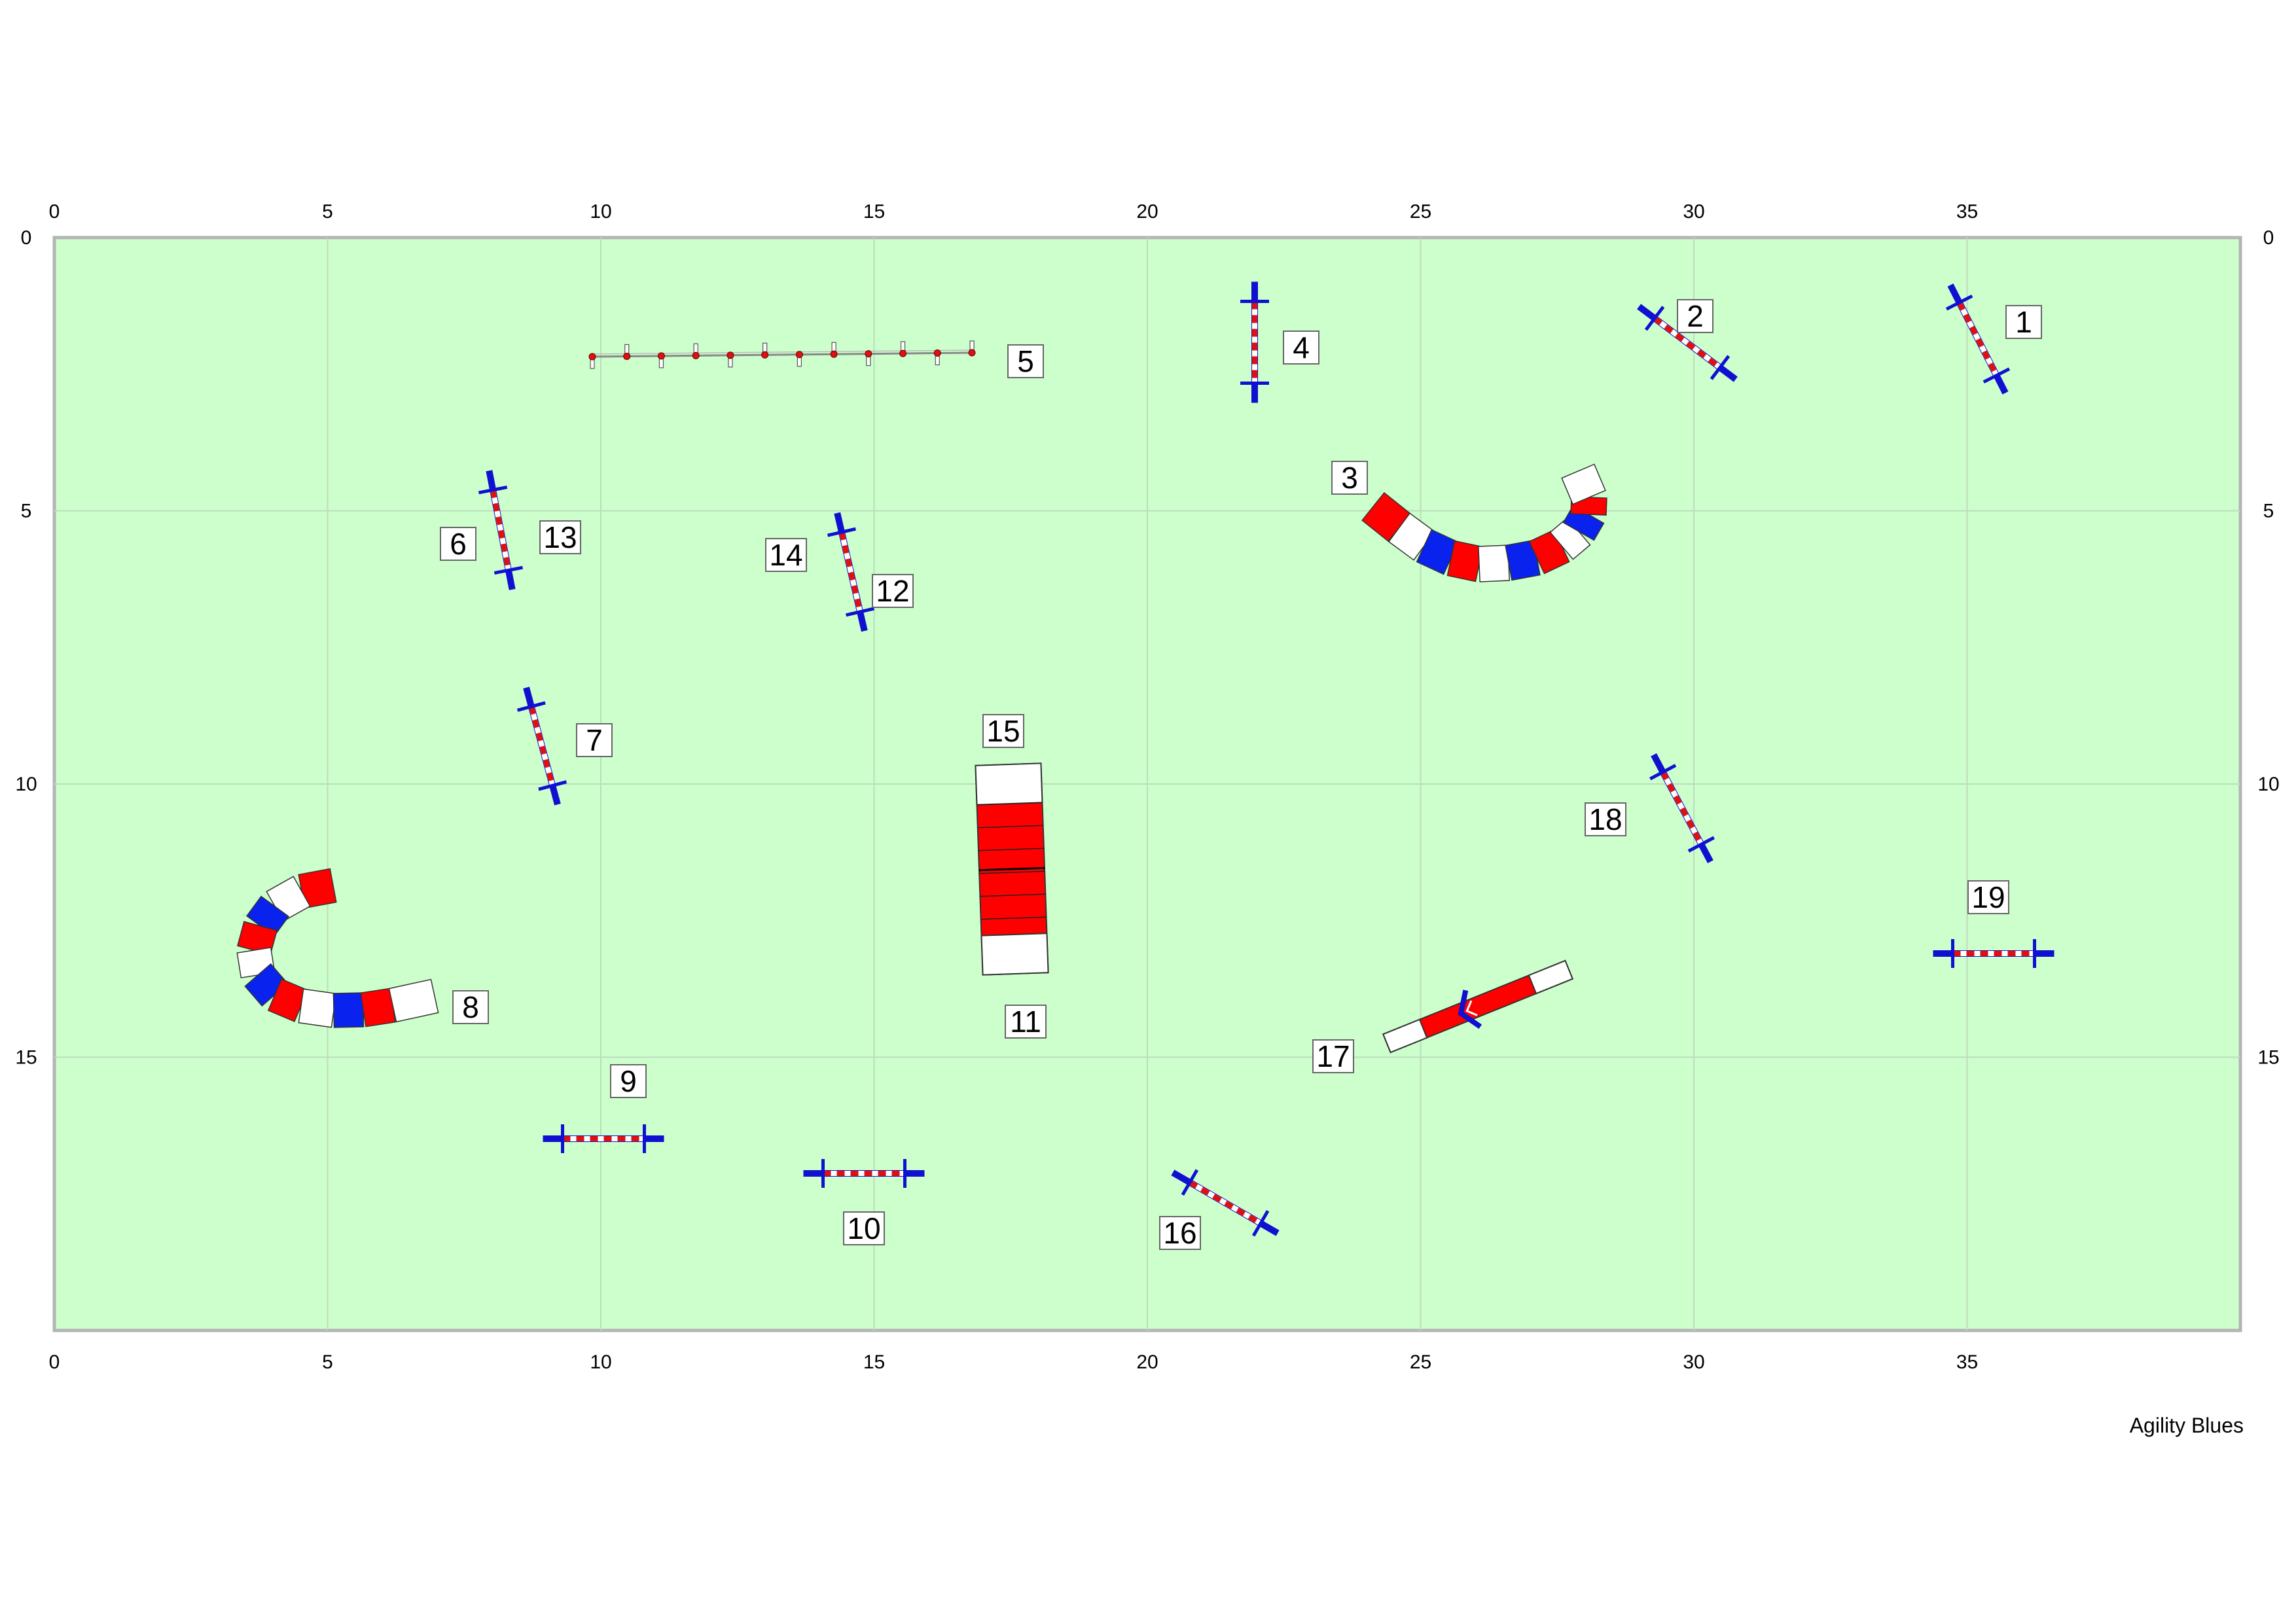 This screenshot has height=1623, width=2296. What do you see at coordinates (327, 1362) in the screenshot?
I see `x-tick-label-bottom: 5` at bounding box center [327, 1362].